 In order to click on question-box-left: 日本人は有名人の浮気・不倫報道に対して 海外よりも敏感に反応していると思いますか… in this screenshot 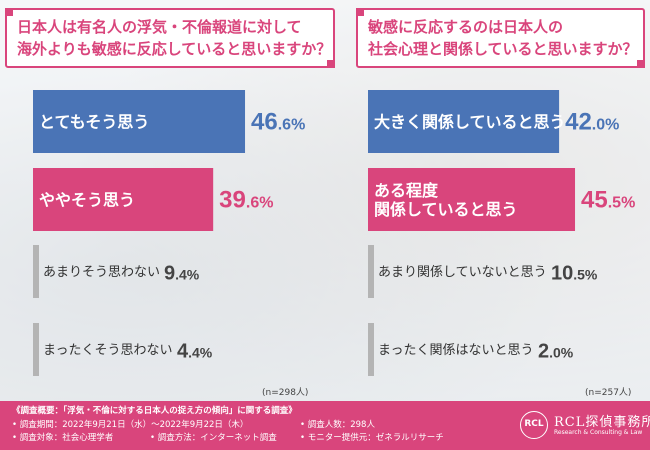, I will do `click(170, 38)`.